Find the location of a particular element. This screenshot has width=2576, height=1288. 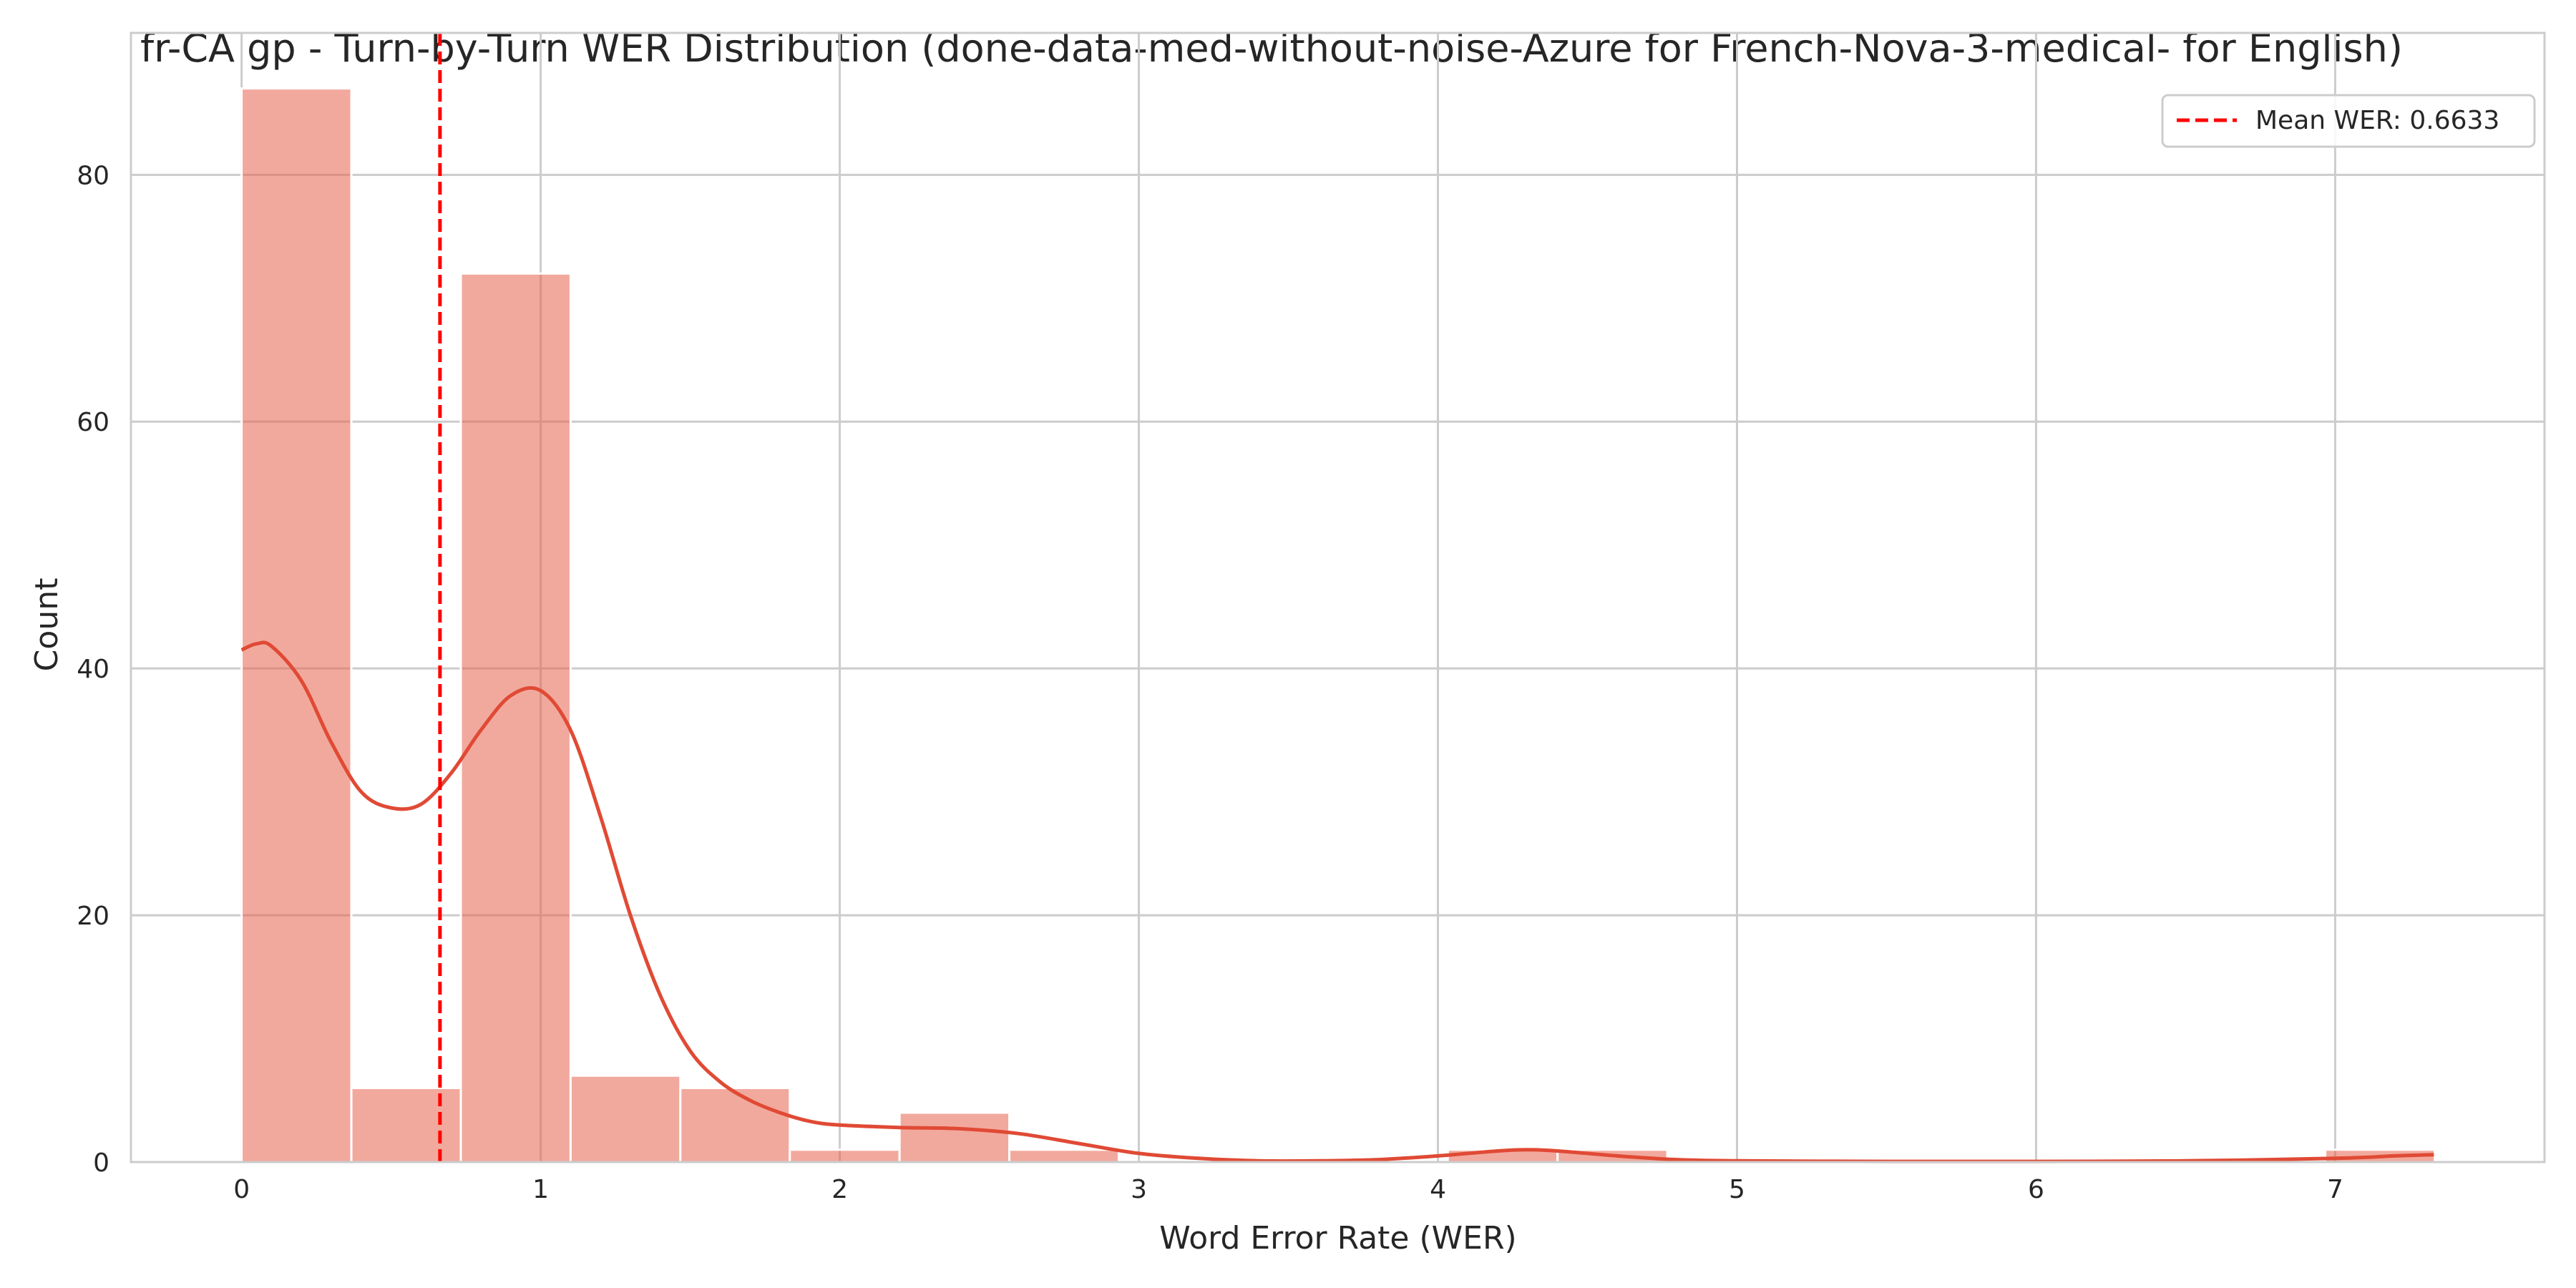

x-tick-label-7: 7 is located at coordinates (2335, 1189).